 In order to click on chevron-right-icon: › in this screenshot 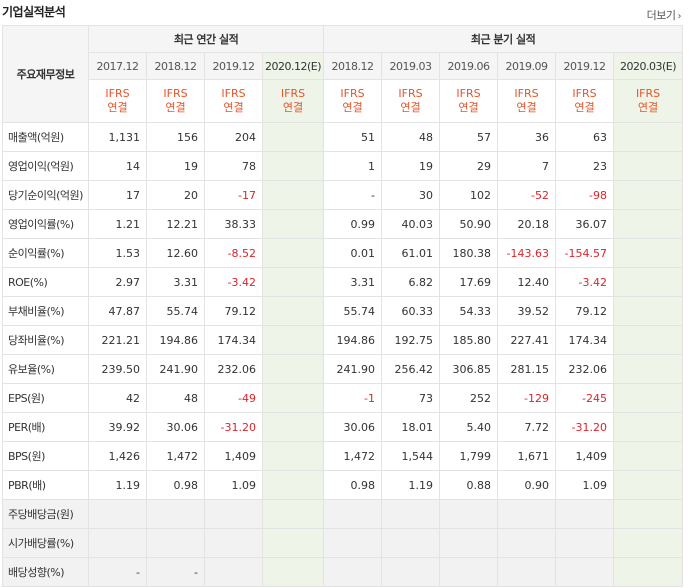, I will do `click(679, 16)`.